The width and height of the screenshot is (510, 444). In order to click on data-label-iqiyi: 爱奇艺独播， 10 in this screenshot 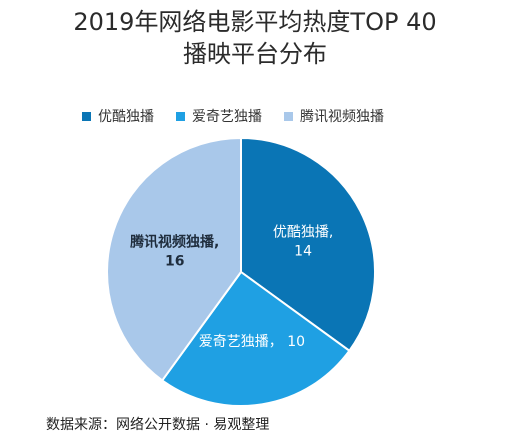, I will do `click(252, 341)`.